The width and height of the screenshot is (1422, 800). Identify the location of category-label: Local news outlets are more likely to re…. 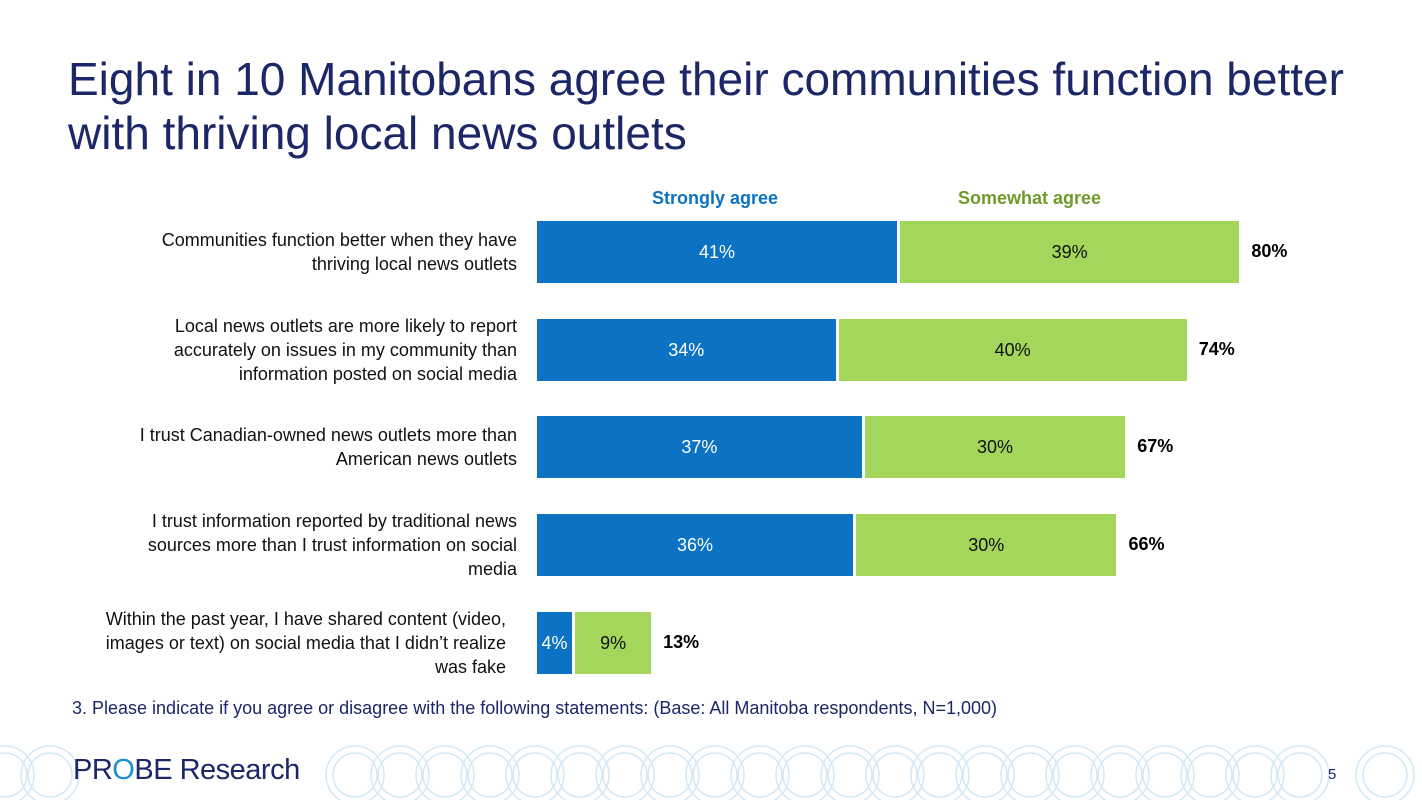
(345, 350).